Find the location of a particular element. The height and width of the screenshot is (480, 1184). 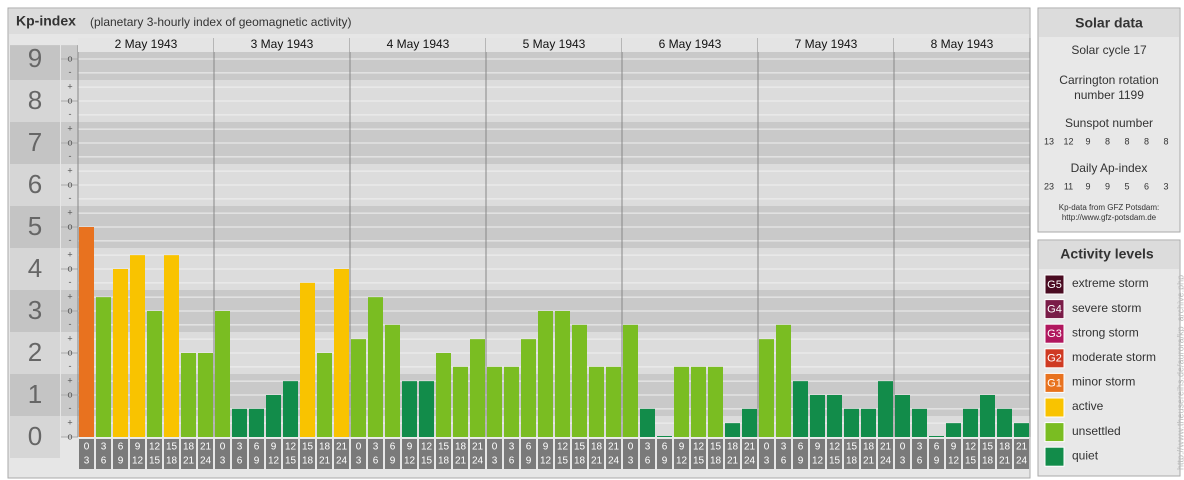

hour-label: 21 is located at coordinates (614, 447).